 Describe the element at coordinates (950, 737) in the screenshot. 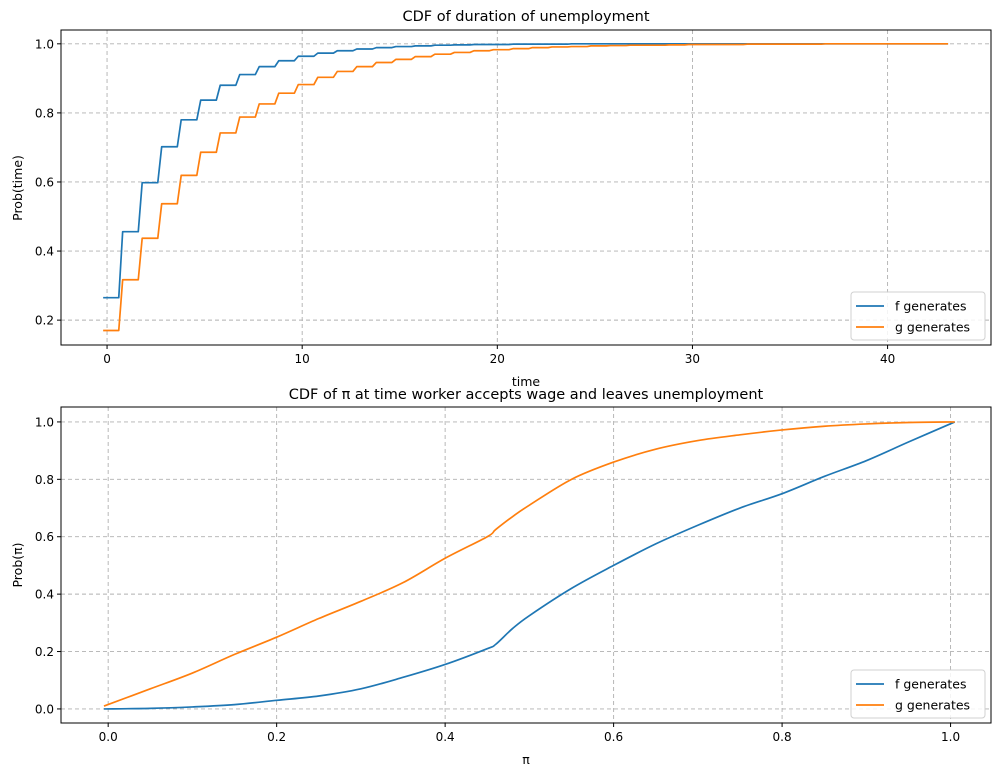

I see `x-tick-label: 1.0` at that location.